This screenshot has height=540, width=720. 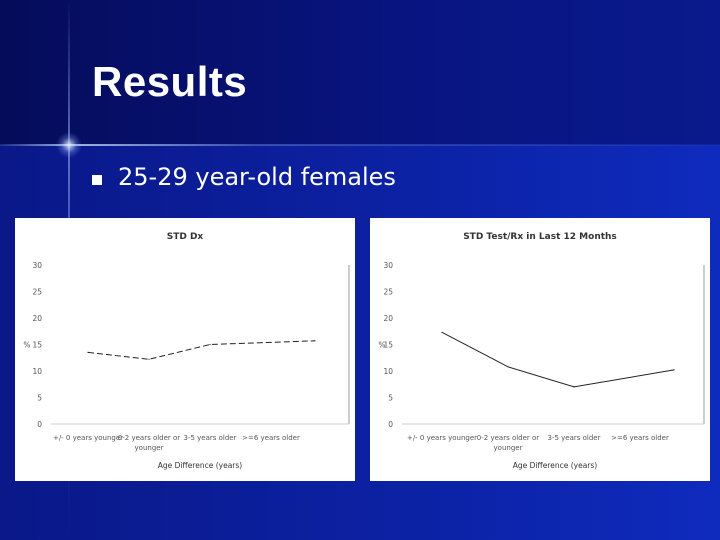 I want to click on slide-title: Results, so click(x=170, y=81).